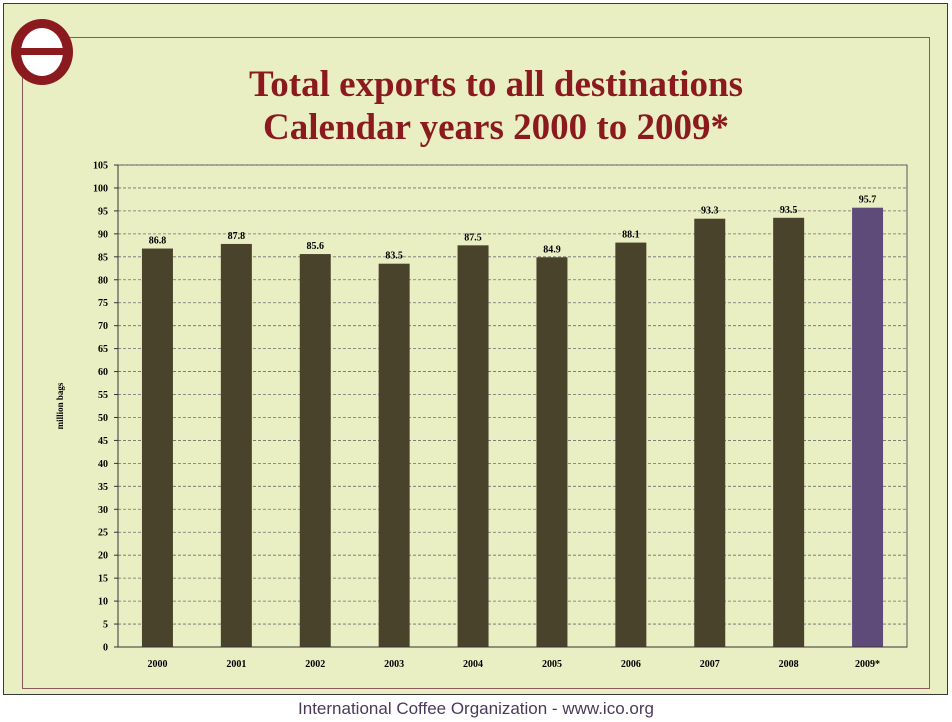  What do you see at coordinates (496, 127) in the screenshot?
I see `chart-title-line-2: Calendar years 2000 to 2009*` at bounding box center [496, 127].